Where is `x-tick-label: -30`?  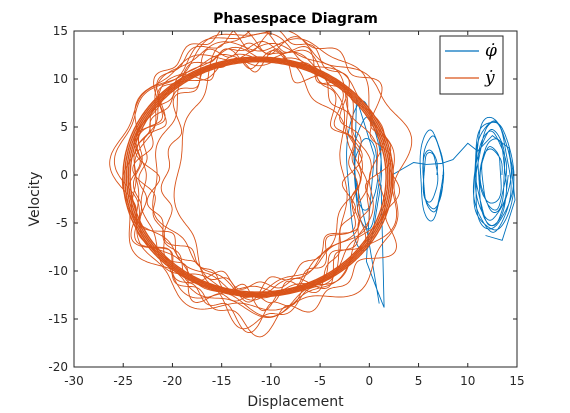 x-tick-label: -30 is located at coordinates (74, 381).